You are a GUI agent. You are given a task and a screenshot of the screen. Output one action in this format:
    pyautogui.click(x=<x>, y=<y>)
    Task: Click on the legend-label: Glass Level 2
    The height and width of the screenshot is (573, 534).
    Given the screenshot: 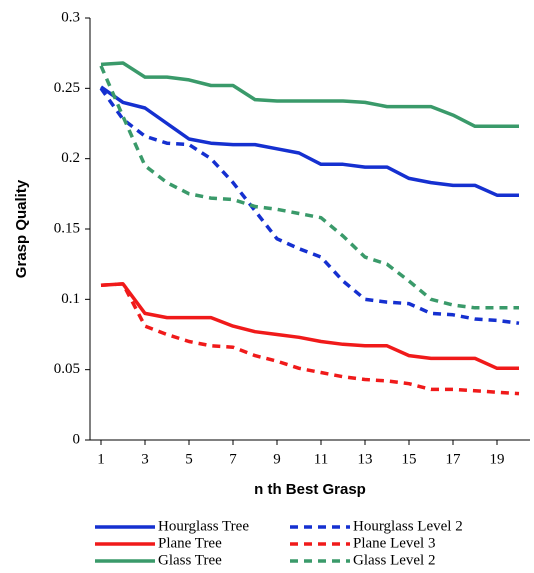 What is the action you would take?
    pyautogui.click(x=394, y=560)
    